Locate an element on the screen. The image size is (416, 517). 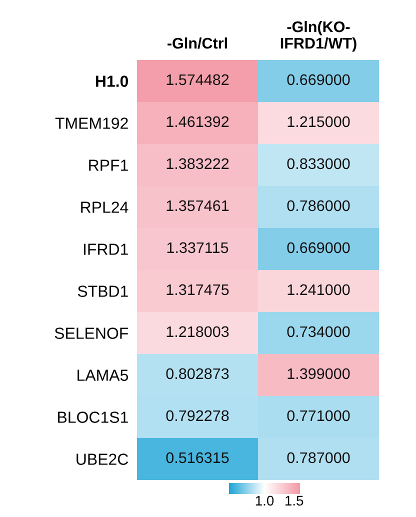
data-label: 1.337115 is located at coordinates (197, 248).